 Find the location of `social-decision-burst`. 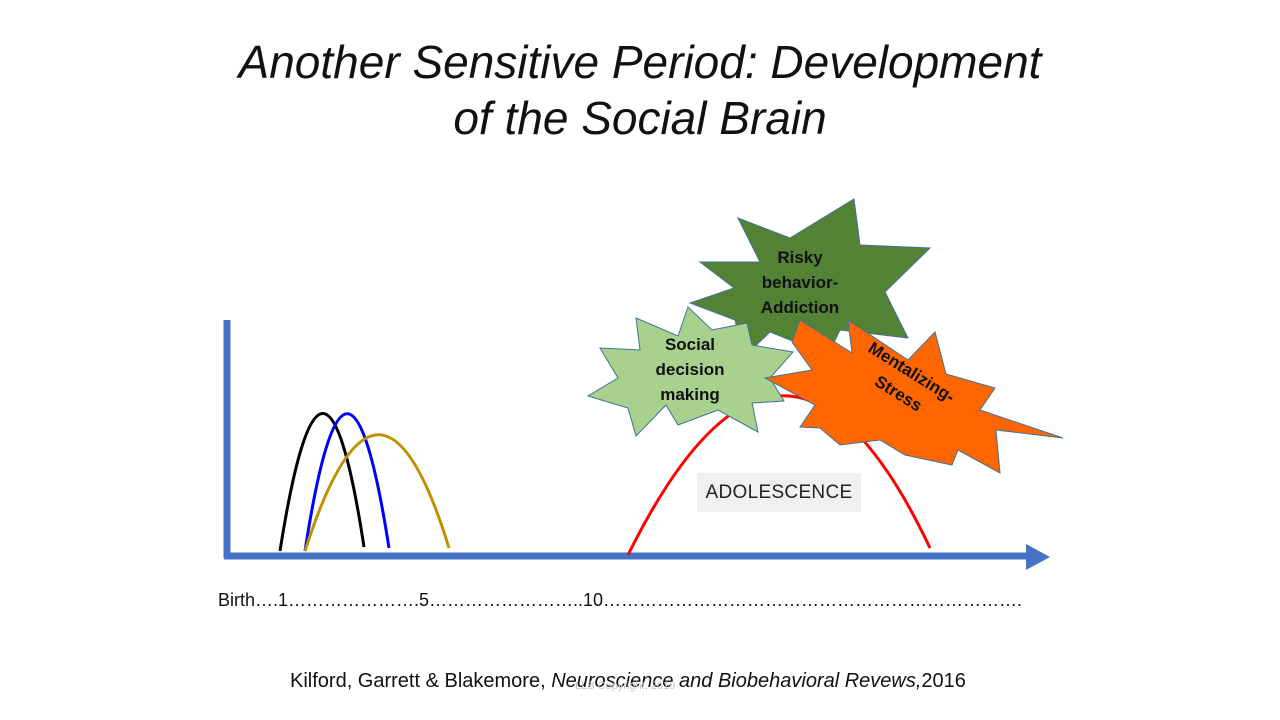

social-decision-burst is located at coordinates (690, 371).